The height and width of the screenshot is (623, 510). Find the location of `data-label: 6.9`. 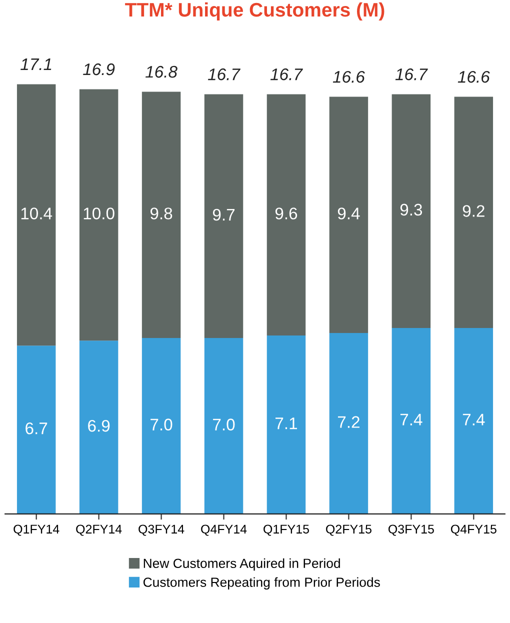

data-label: 6.9 is located at coordinates (99, 426).